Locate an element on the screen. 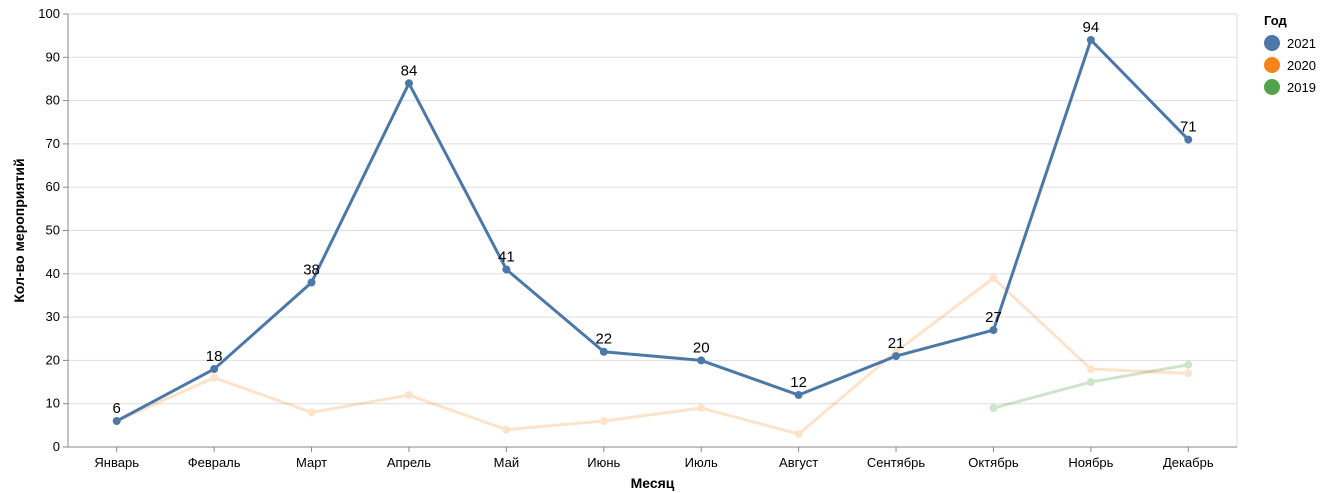  y-tick-label: 70 is located at coordinates (53, 143).